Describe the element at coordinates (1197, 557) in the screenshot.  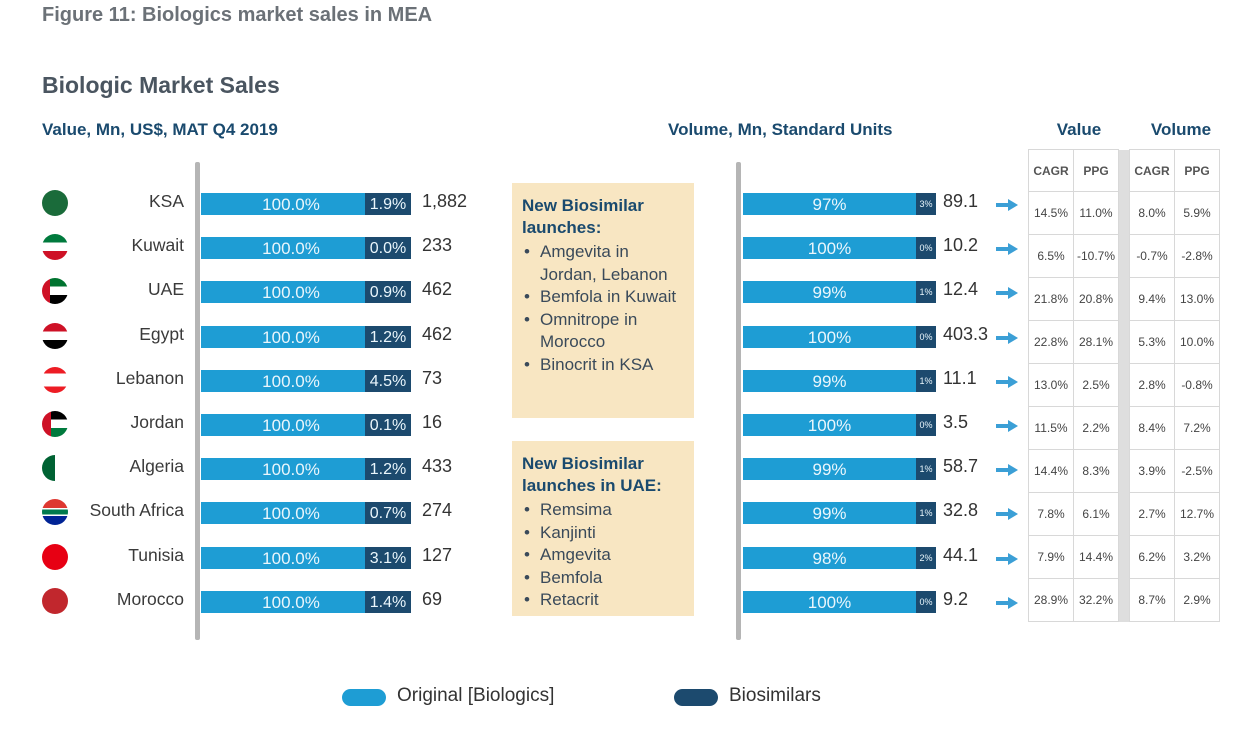
I see `table-cell: 3.2%` at that location.